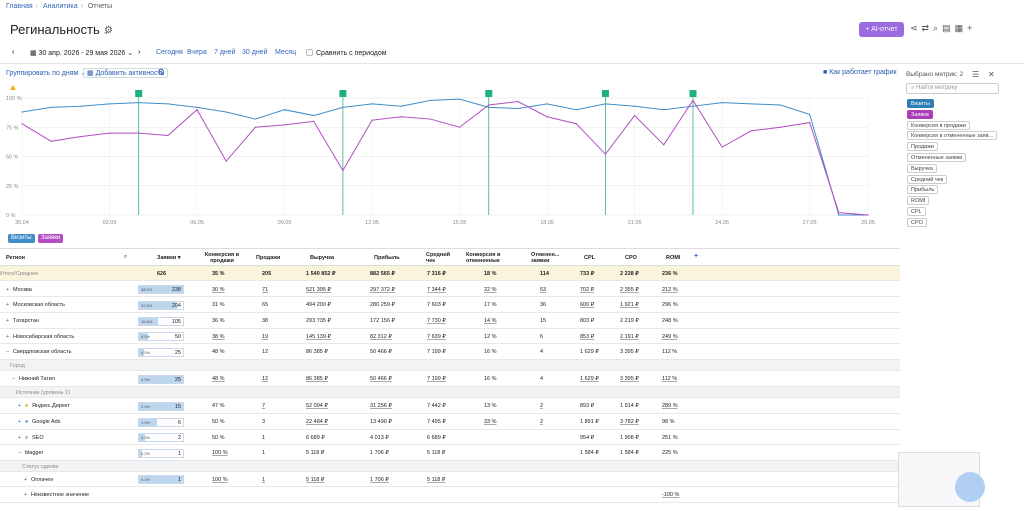 This screenshot has height=511, width=1024. What do you see at coordinates (382, 273) in the screenshot?
I see `profit-cell: 882 565 ₽` at bounding box center [382, 273].